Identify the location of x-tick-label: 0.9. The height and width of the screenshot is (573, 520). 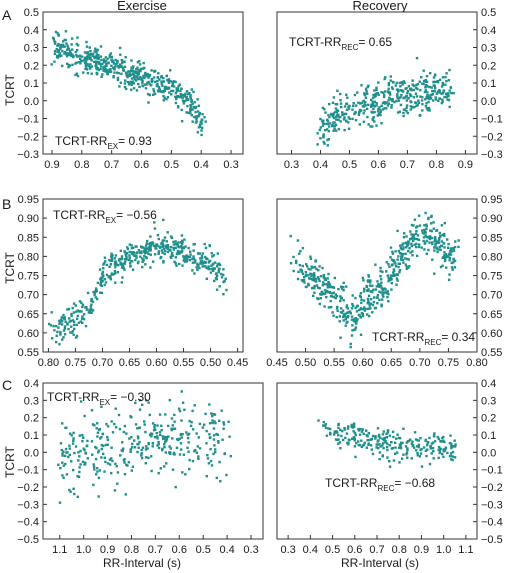
(51, 165).